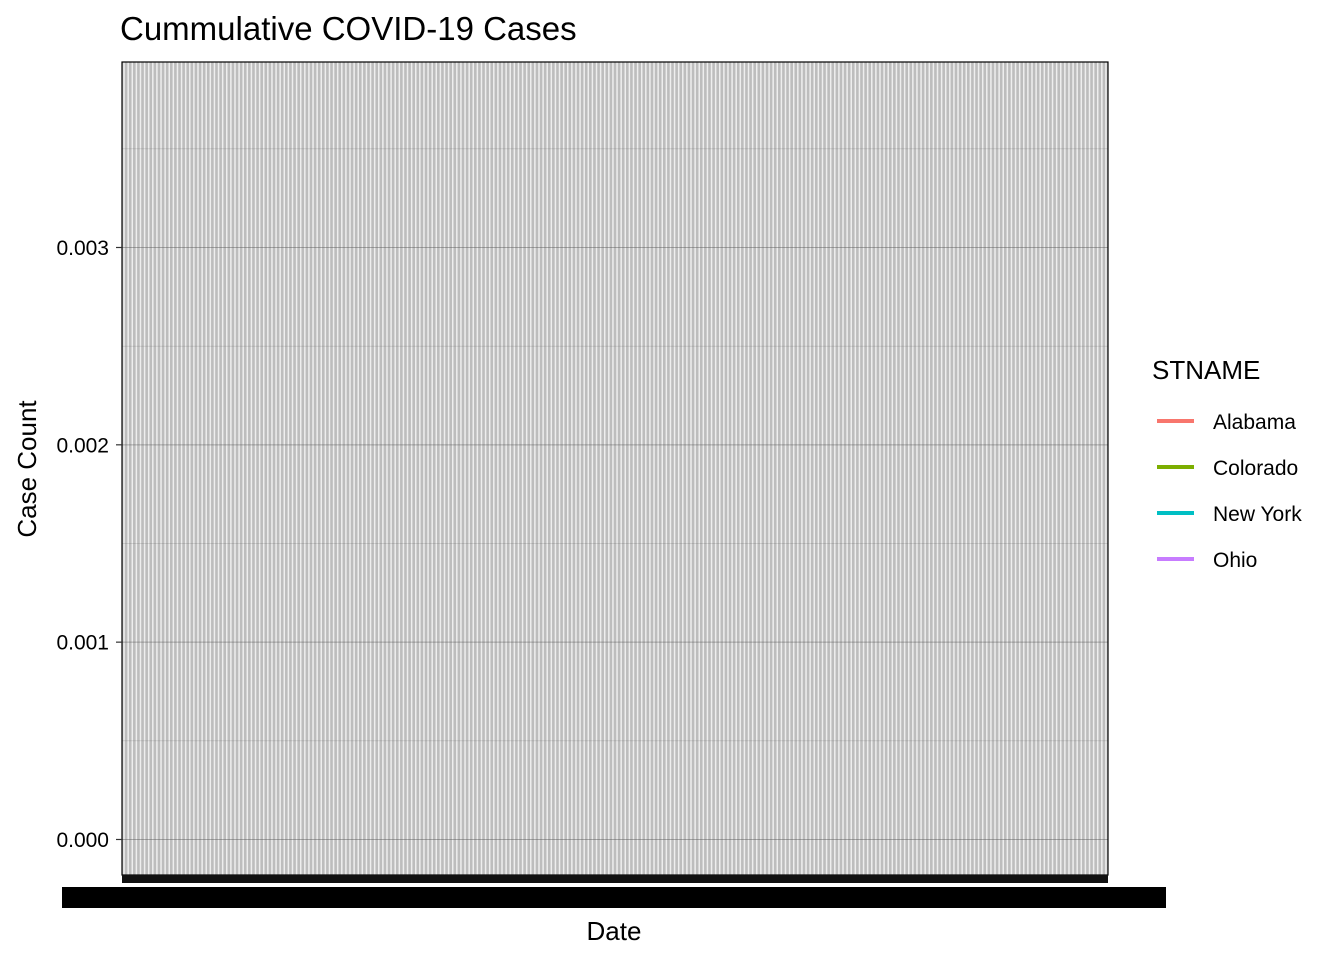 The width and height of the screenshot is (1344, 960). What do you see at coordinates (1207, 560) in the screenshot?
I see `legend-item: Ohio` at bounding box center [1207, 560].